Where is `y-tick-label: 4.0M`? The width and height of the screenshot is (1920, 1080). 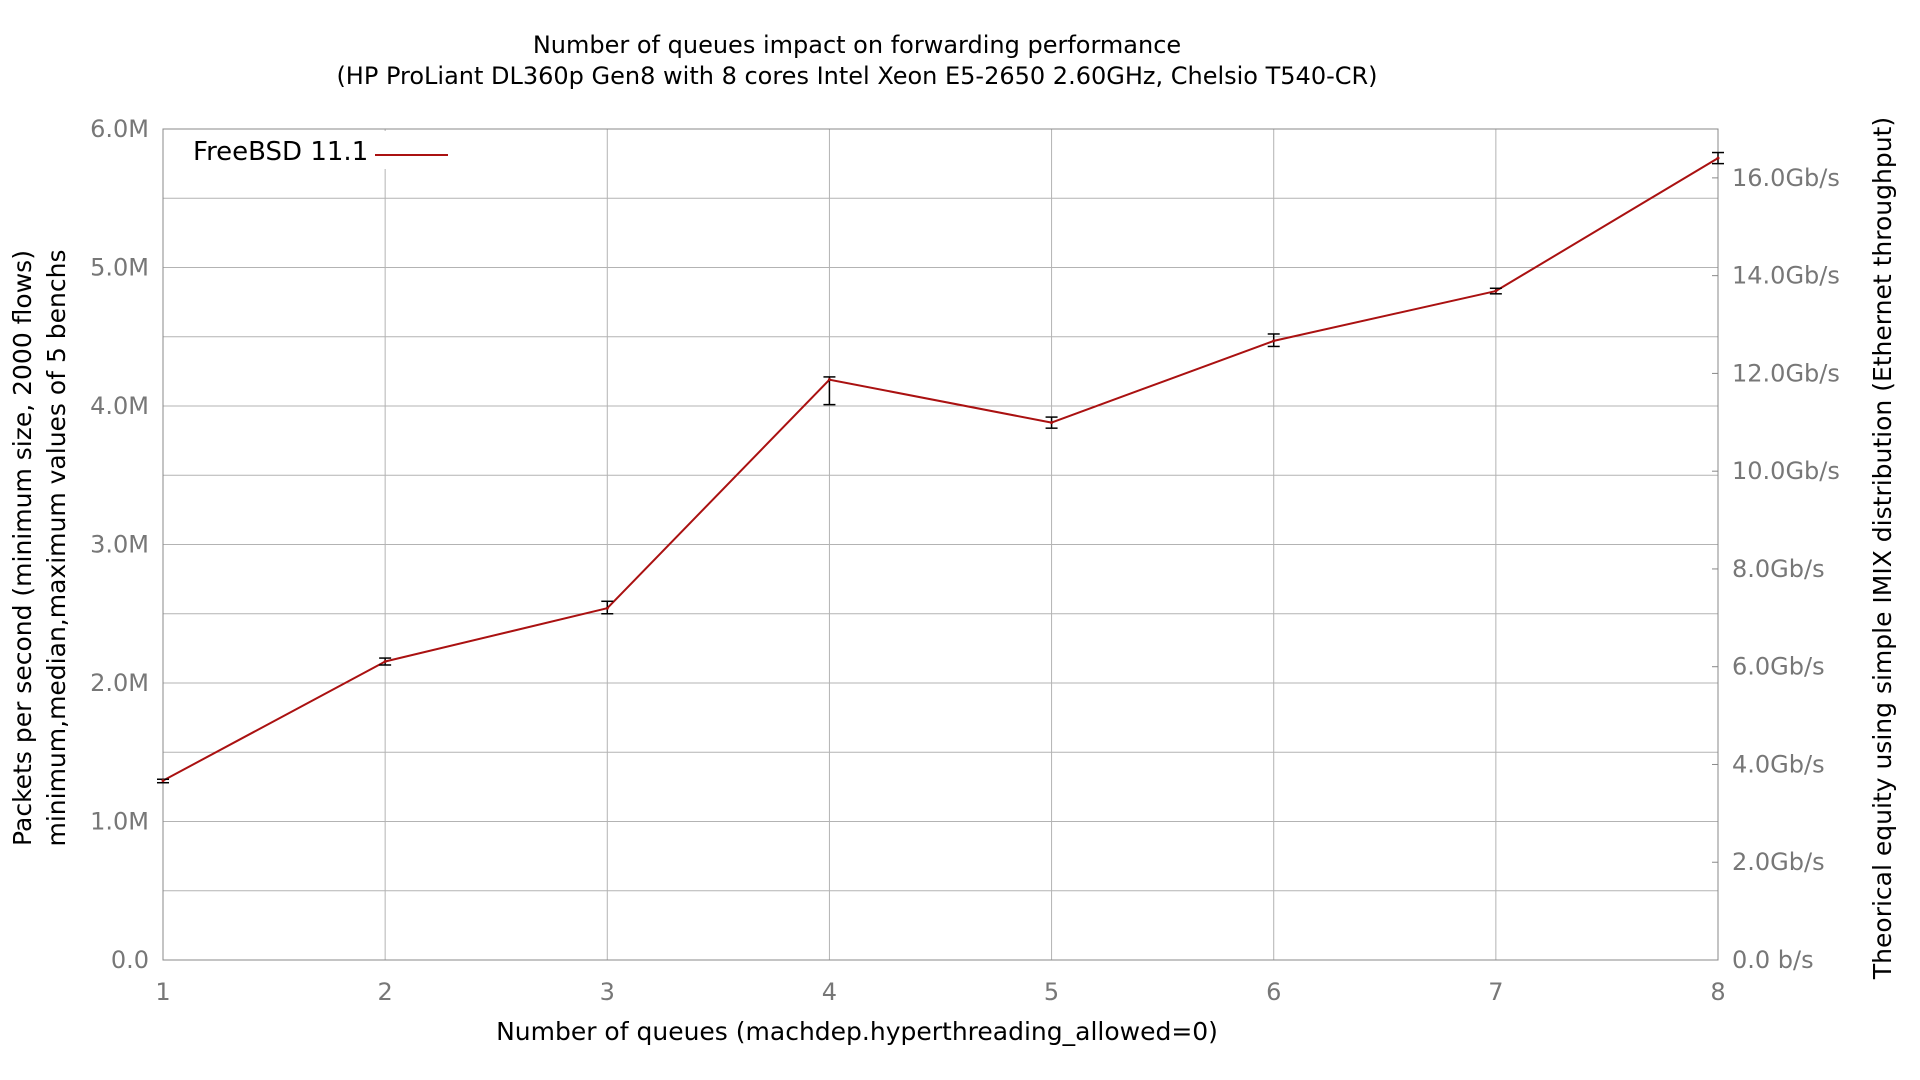 y-tick-label: 4.0M is located at coordinates (119, 406).